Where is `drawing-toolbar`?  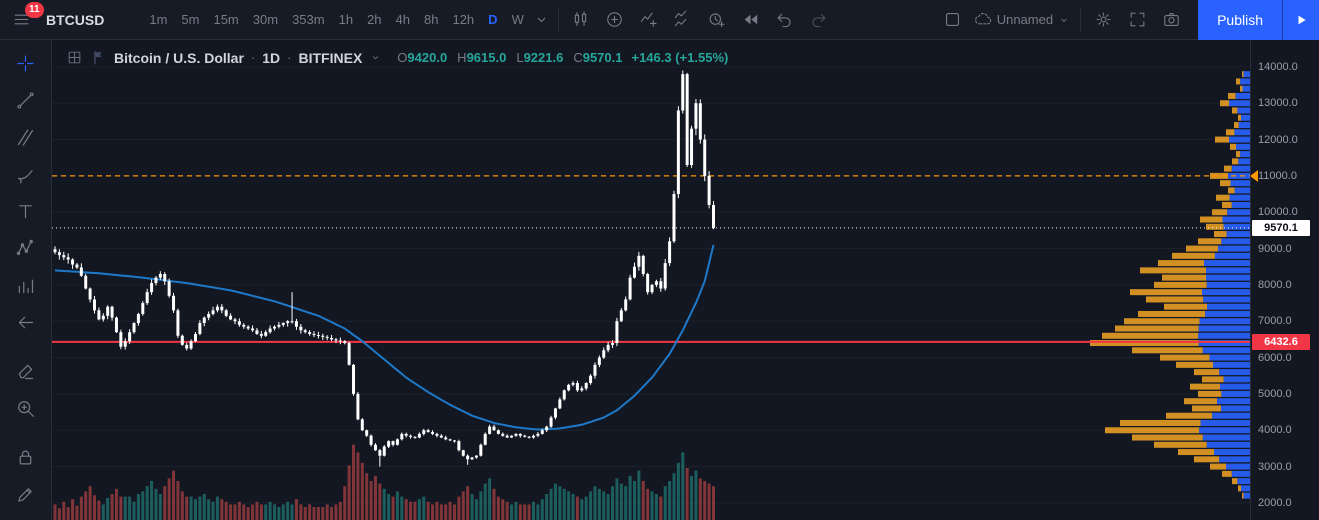
drawing-toolbar is located at coordinates (26, 280).